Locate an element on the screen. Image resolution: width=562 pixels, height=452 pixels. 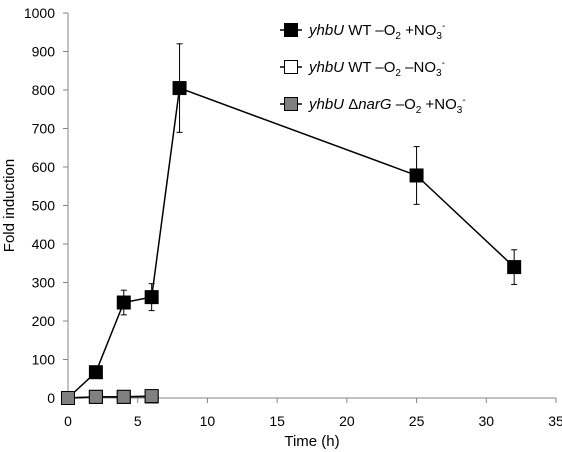
y-tick-label: 300 is located at coordinates (44, 283).